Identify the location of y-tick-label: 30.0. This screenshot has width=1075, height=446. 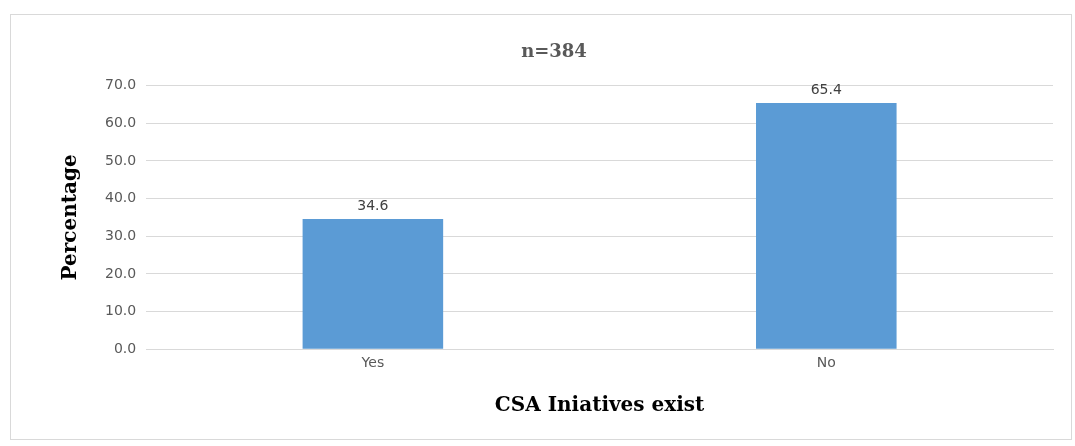
(121, 234).